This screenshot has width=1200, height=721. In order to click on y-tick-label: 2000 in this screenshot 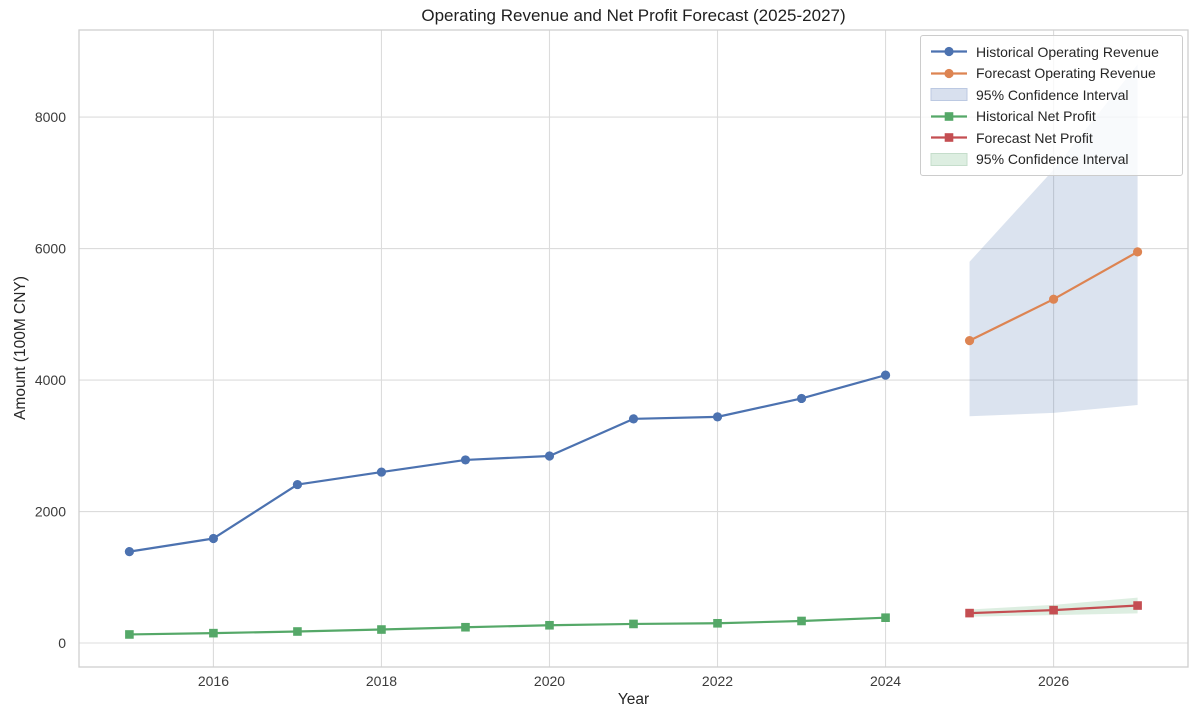, I will do `click(50, 512)`.